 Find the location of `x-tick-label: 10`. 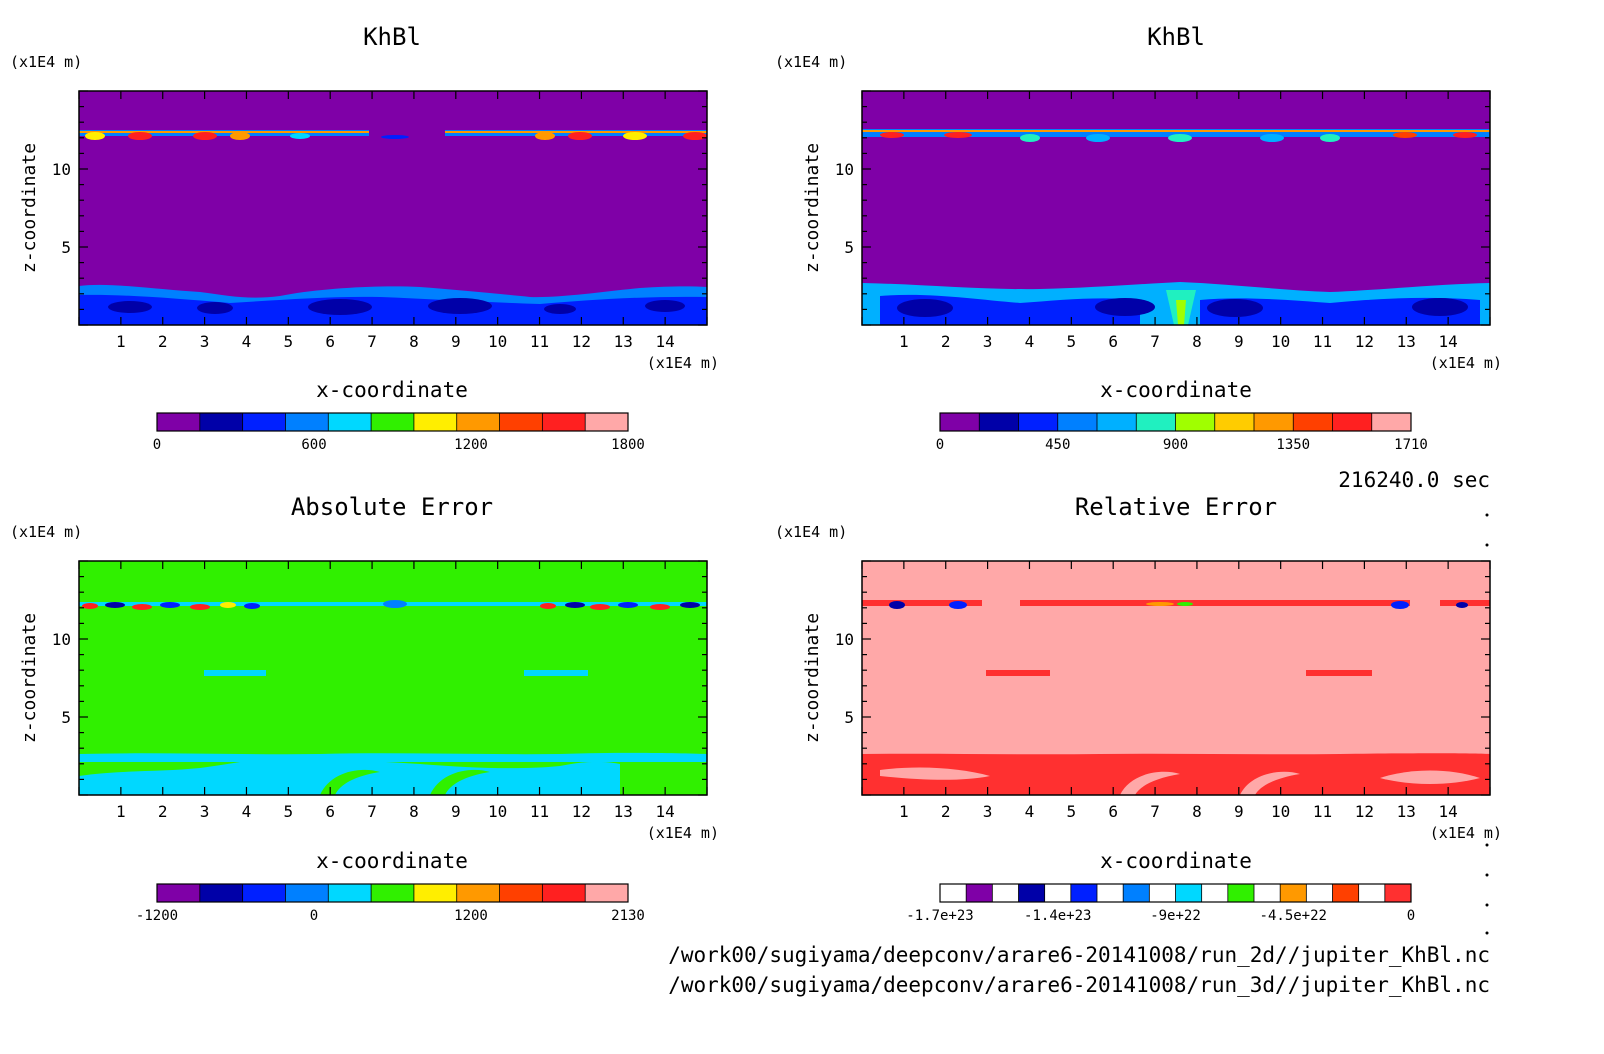

x-tick-label: 10 is located at coordinates (1280, 811).